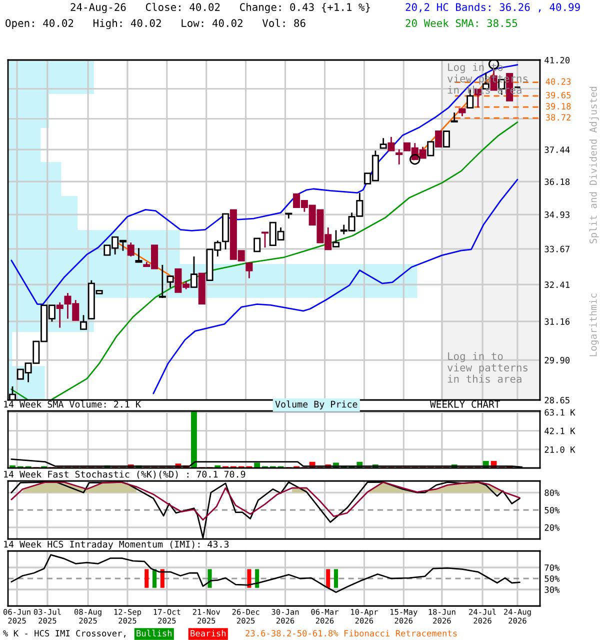 The height and width of the screenshot is (640, 600). Describe the element at coordinates (558, 95) in the screenshot. I see `ref-line-label: 39.65` at that location.